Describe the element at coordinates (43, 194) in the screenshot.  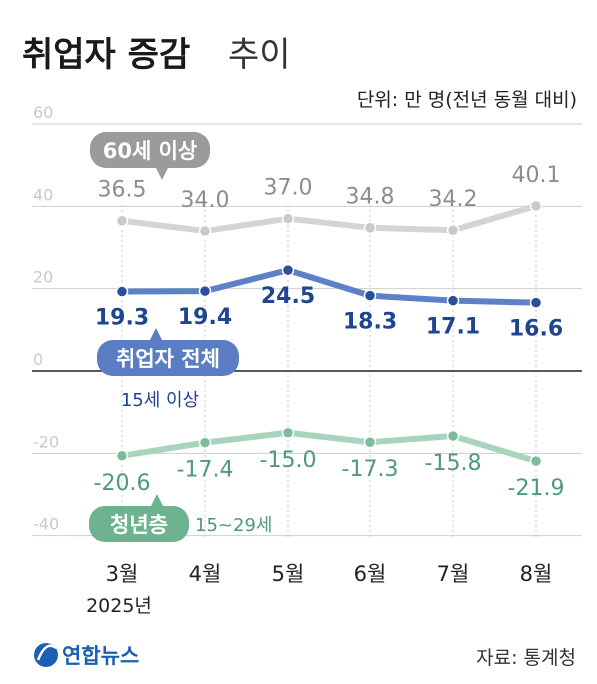
I see `y-tick-label: 40` at that location.